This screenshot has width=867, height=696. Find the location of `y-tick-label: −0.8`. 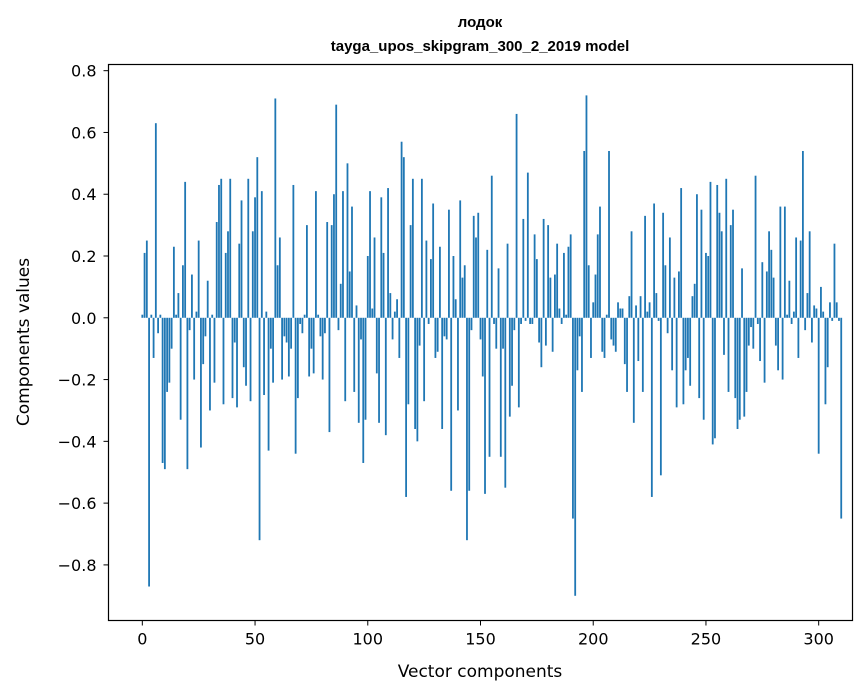

y-tick-label: −0.8 is located at coordinates (77, 565).